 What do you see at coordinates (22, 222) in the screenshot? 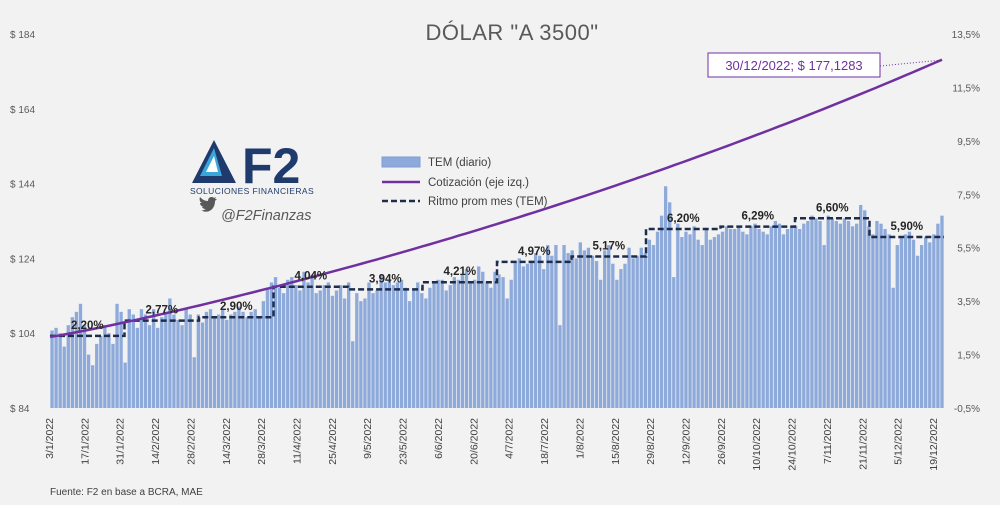
I see `left-axis: $ 84 $ 104 $ 124 $ 144 $ 164 $ 184` at bounding box center [22, 222].